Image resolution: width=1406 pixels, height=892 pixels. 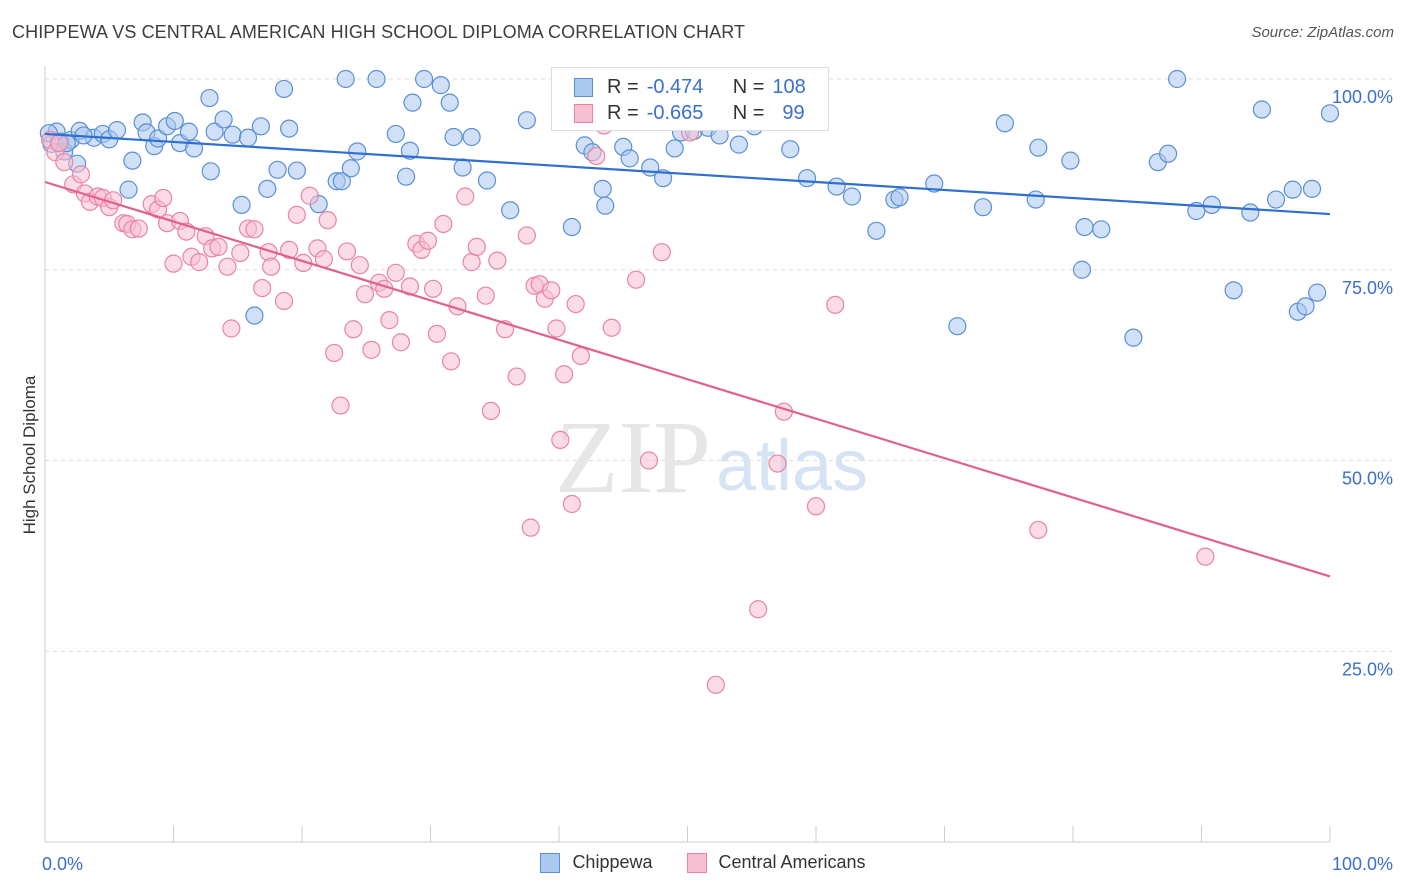 I want to click on watermark-zip: ZIP, so click(x=633, y=457).